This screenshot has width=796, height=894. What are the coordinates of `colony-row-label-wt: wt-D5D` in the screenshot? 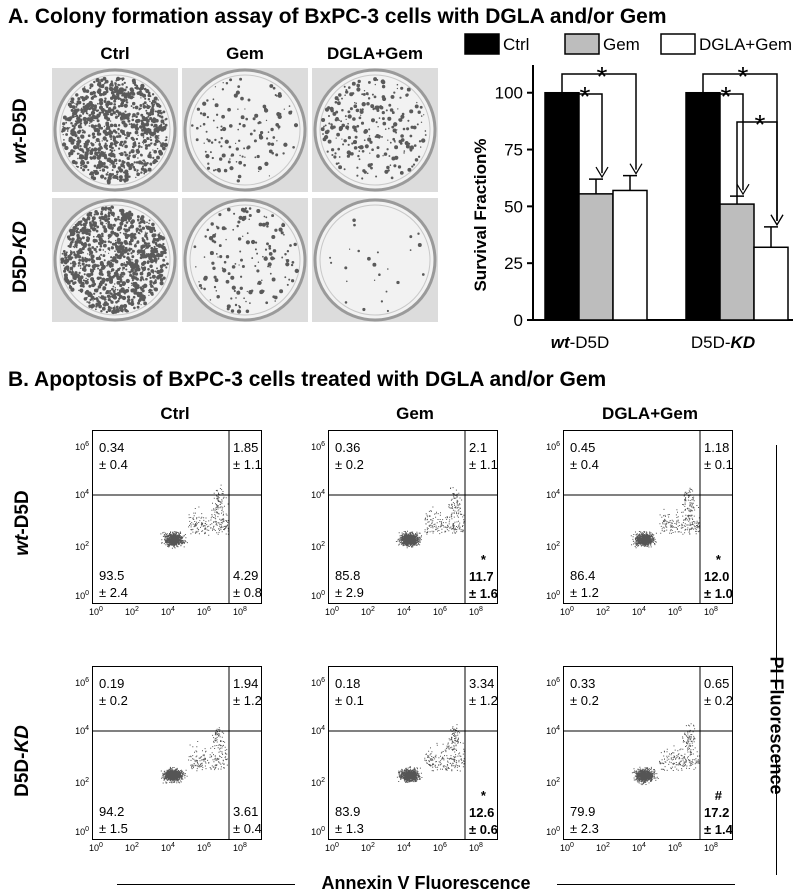 It's located at (20, 131).